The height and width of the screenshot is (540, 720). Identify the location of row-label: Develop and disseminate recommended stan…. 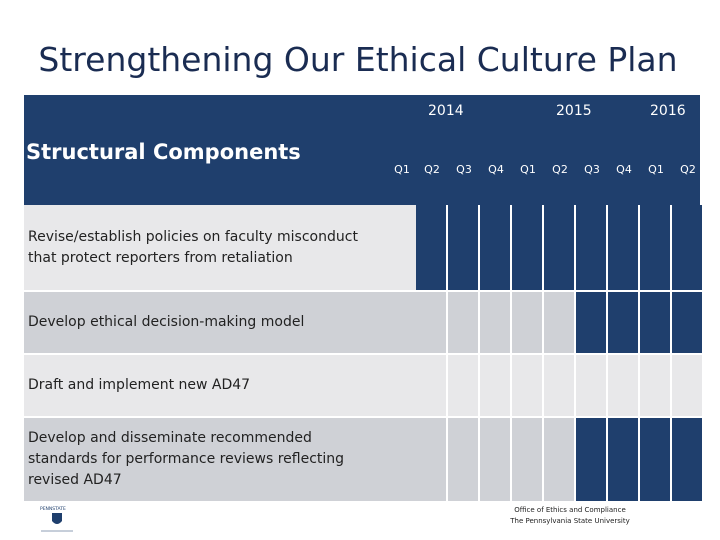
(205, 459).